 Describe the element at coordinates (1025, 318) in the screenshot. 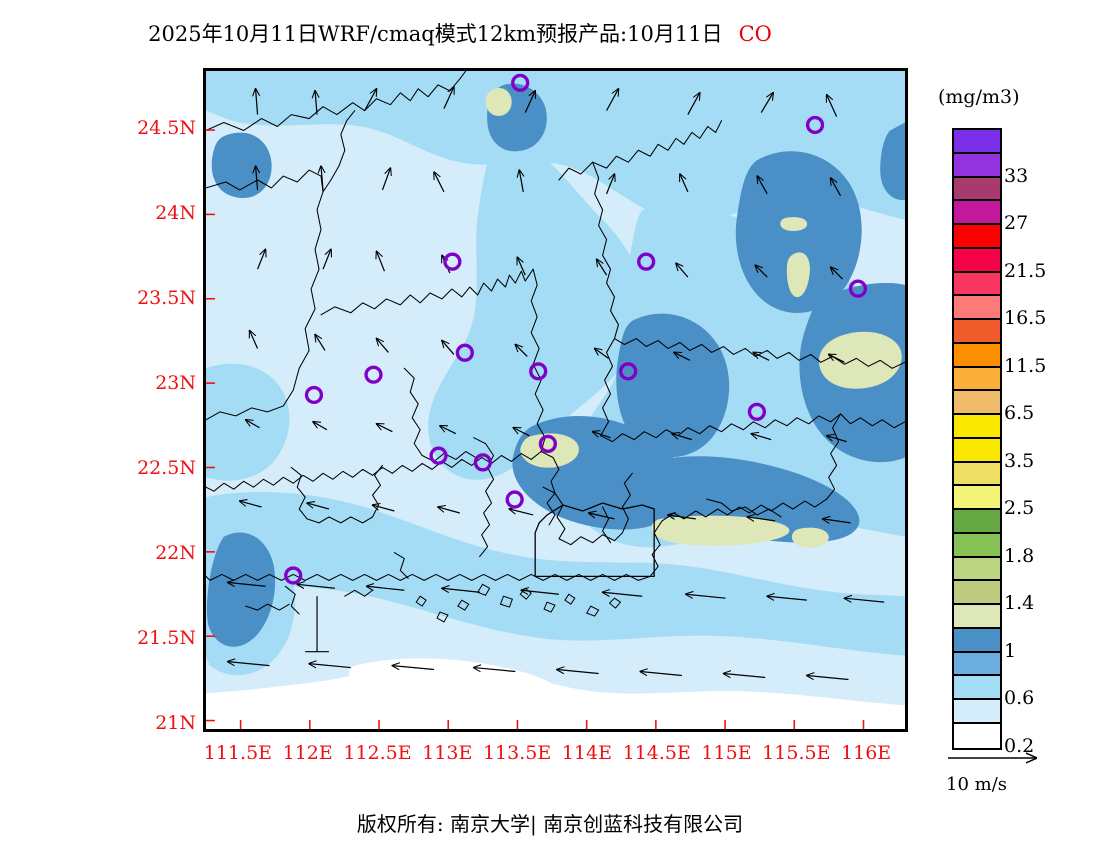

I see `colorbar-label-16.5: 16.5` at that location.